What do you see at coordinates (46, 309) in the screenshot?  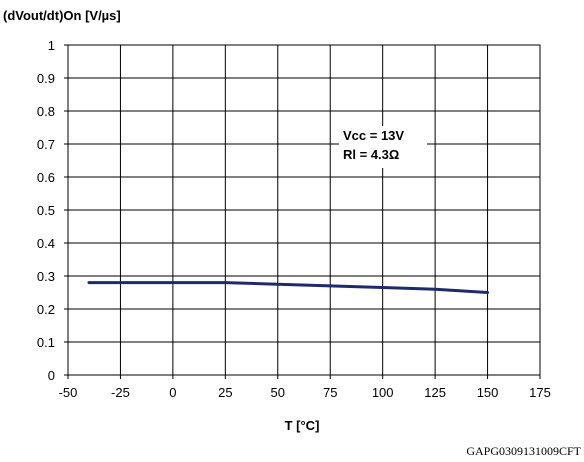 I see `y-tick-label: 0.2` at bounding box center [46, 309].